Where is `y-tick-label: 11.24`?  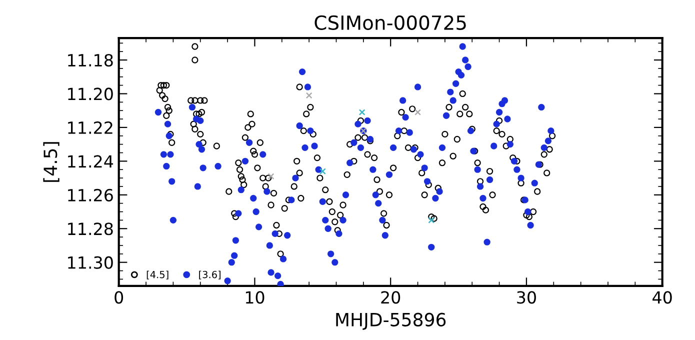
y-tick-label: 11.24 is located at coordinates (91, 161).